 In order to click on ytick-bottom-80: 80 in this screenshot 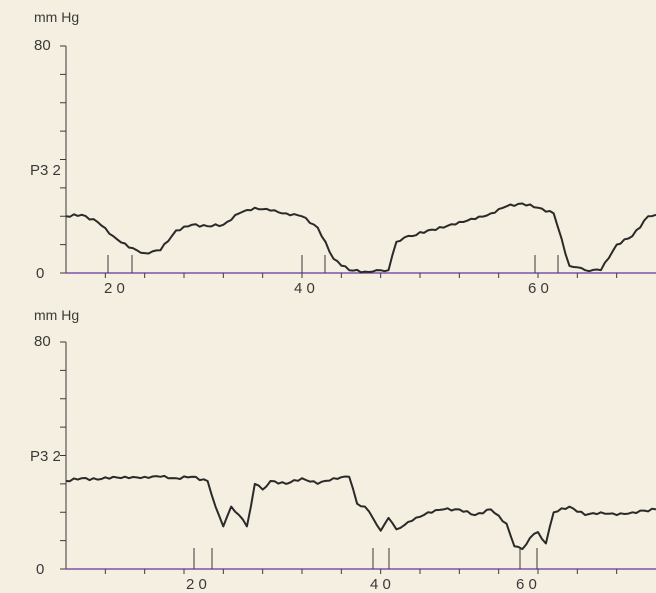, I will do `click(42, 341)`.